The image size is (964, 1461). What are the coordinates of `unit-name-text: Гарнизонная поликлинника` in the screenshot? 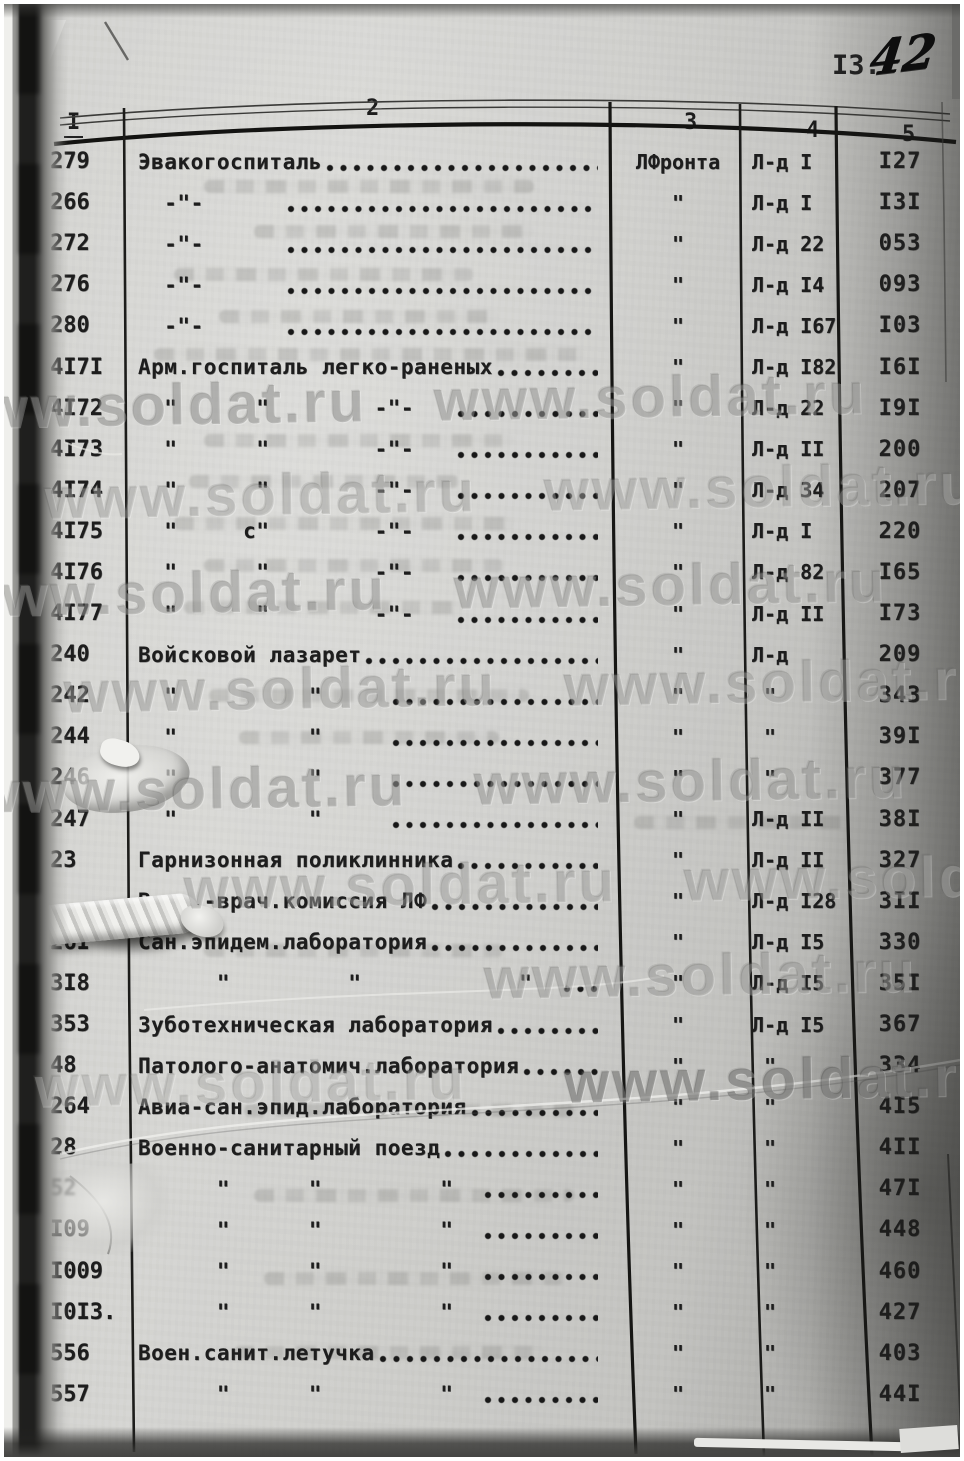 It's located at (296, 860).